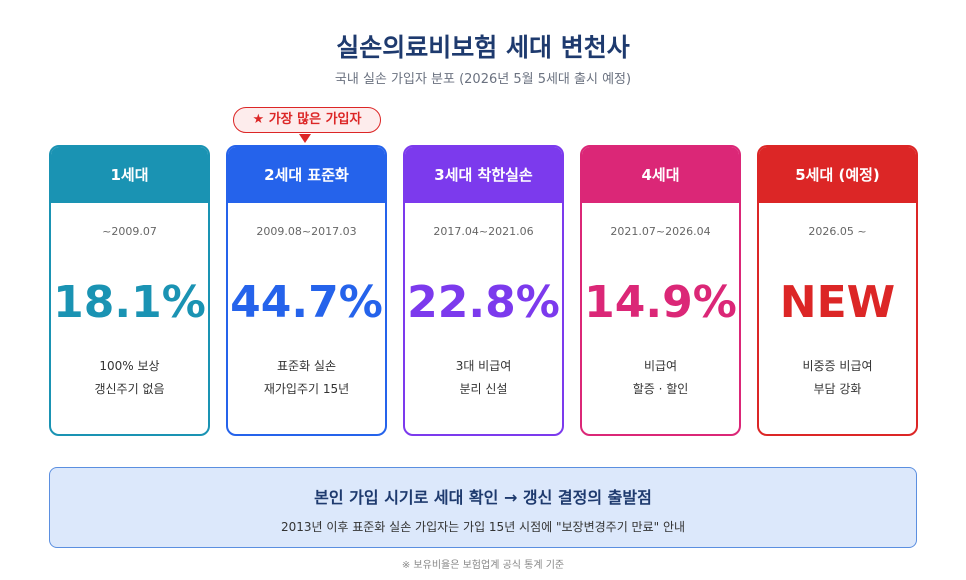 Image resolution: width=966 pixels, height=580 pixels. What do you see at coordinates (483, 565) in the screenshot?
I see `footnote: ※ 보유비율은 보험업계 공식 통계 기준` at bounding box center [483, 565].